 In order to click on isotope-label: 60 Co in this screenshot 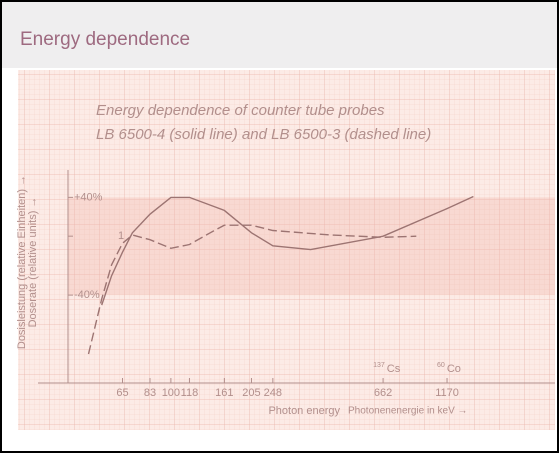, I will do `click(449, 368)`.